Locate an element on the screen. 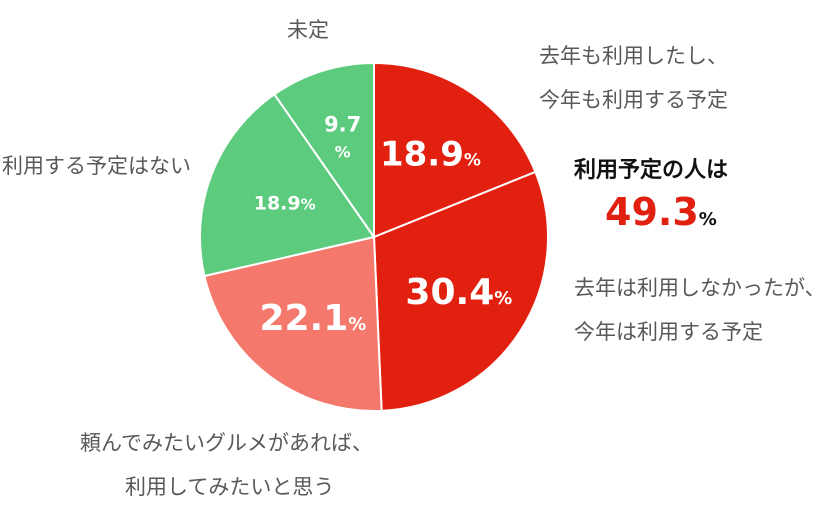  label-used-last-year-line2: 今年も利用する予定 is located at coordinates (633, 100).